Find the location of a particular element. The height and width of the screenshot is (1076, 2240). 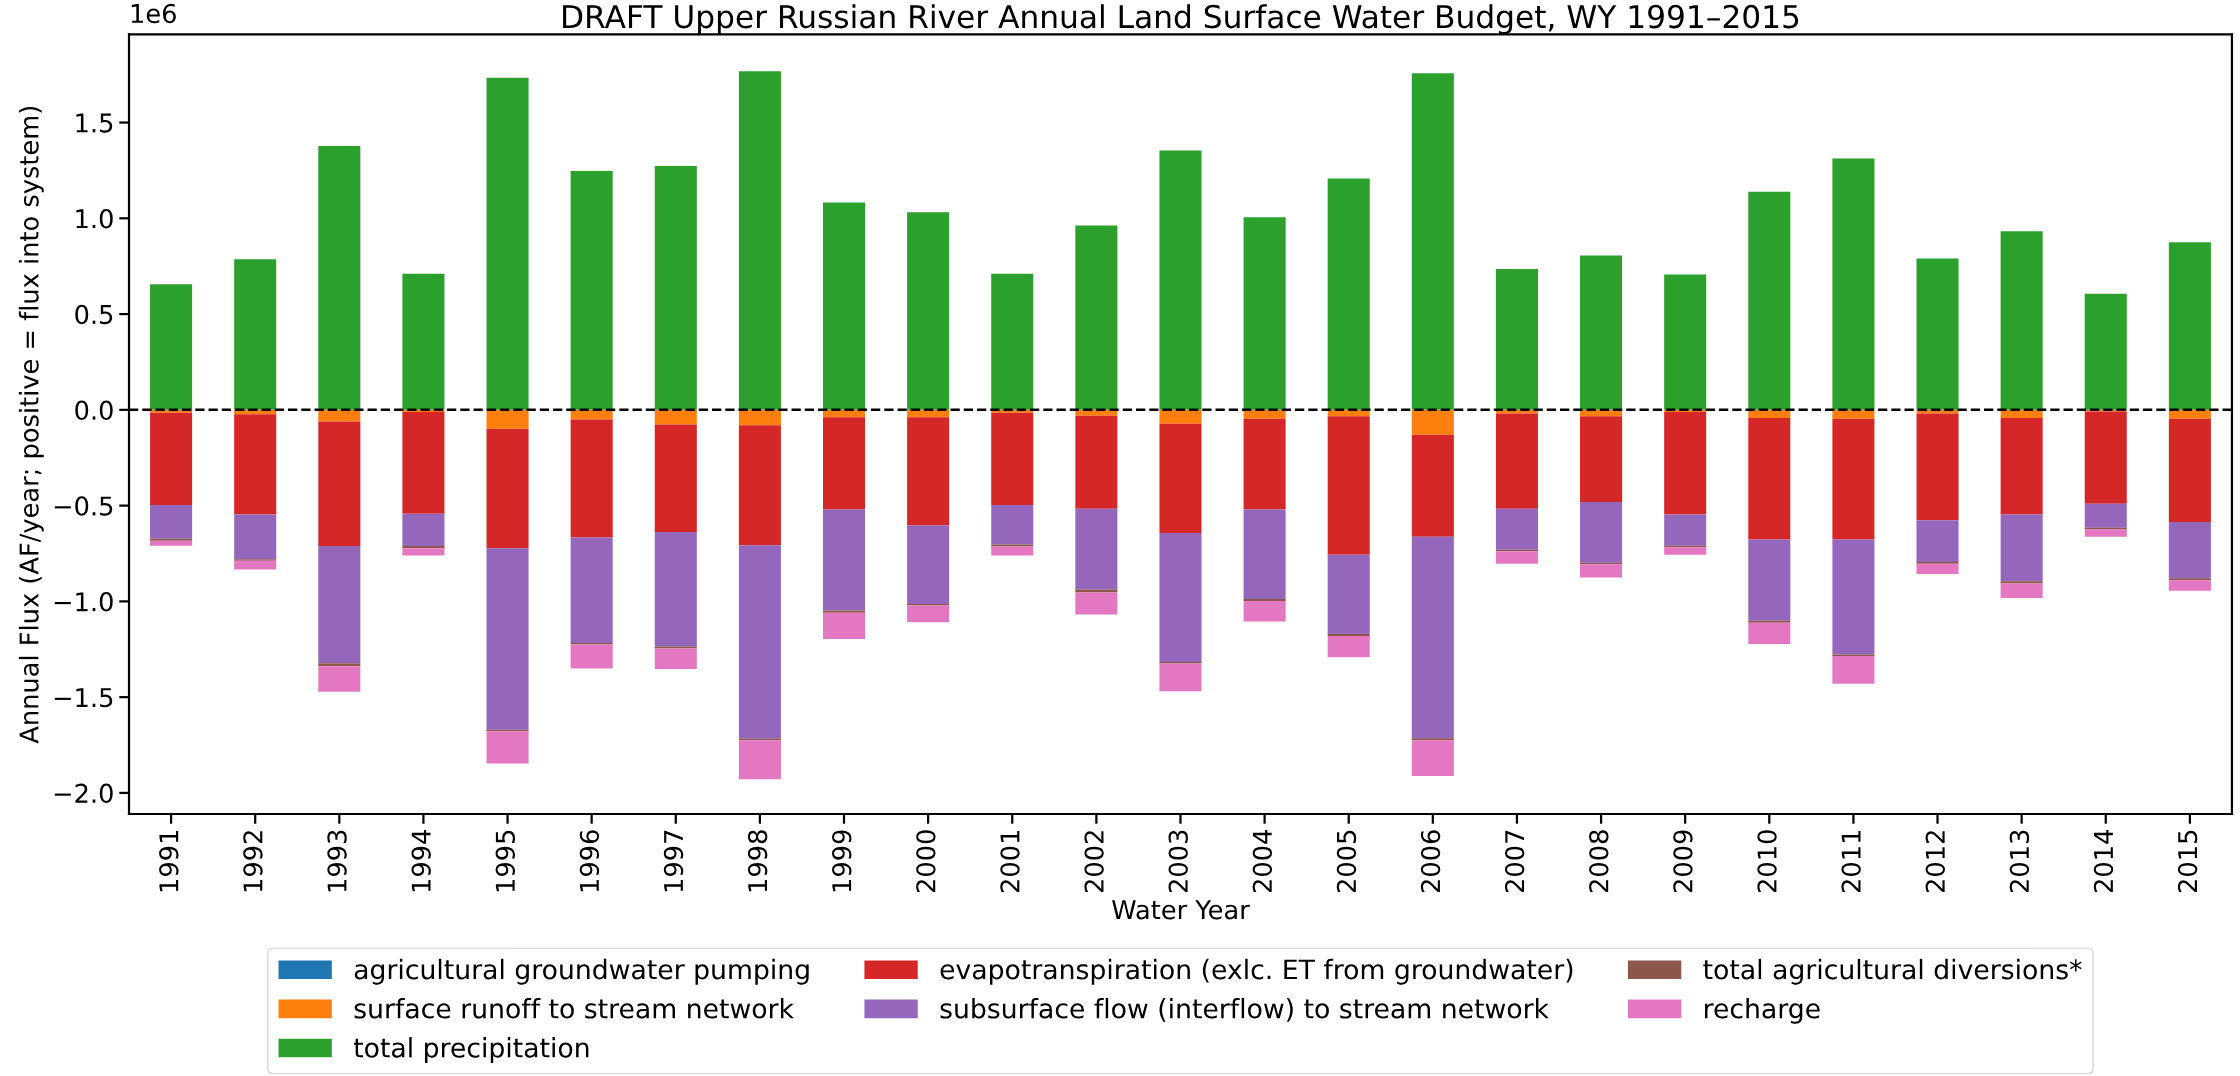

y-tick-label: −1.0 is located at coordinates (83, 602).